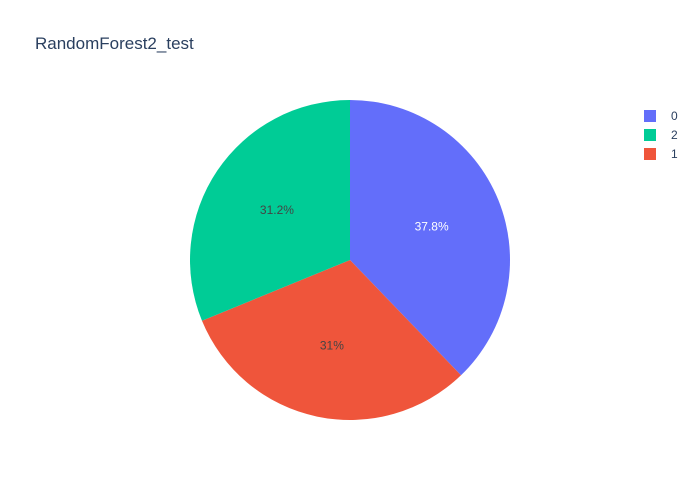 This screenshot has width=700, height=500. Describe the element at coordinates (661, 153) in the screenshot. I see `legend-item-1: 1` at that location.